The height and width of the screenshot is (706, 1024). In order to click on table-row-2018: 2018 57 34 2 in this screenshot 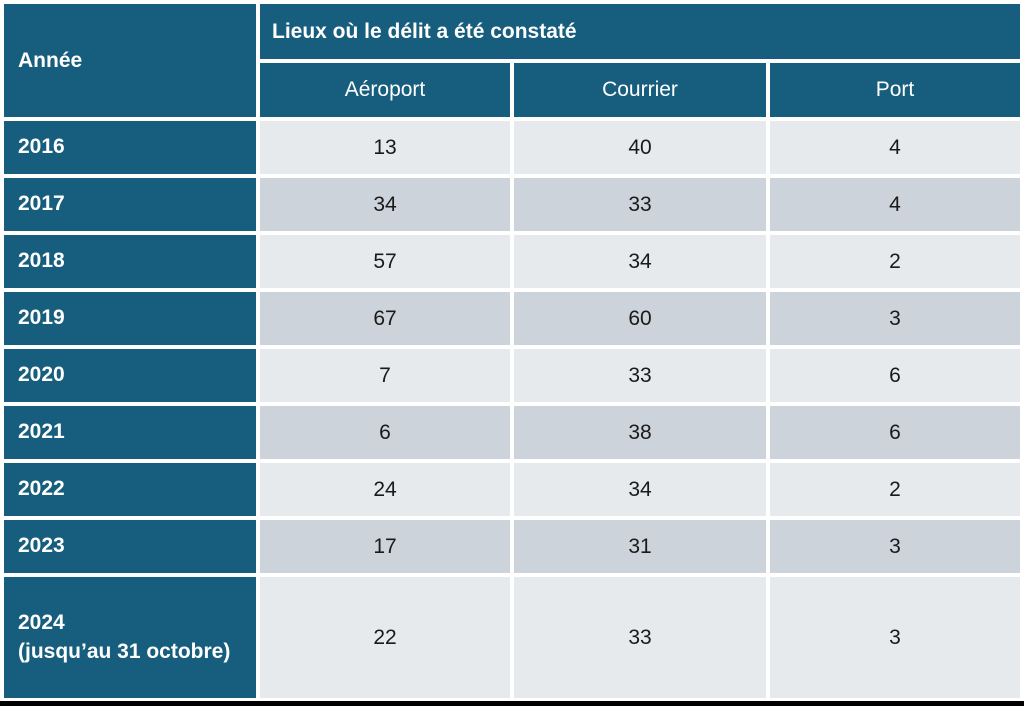, I will do `click(512, 261)`.